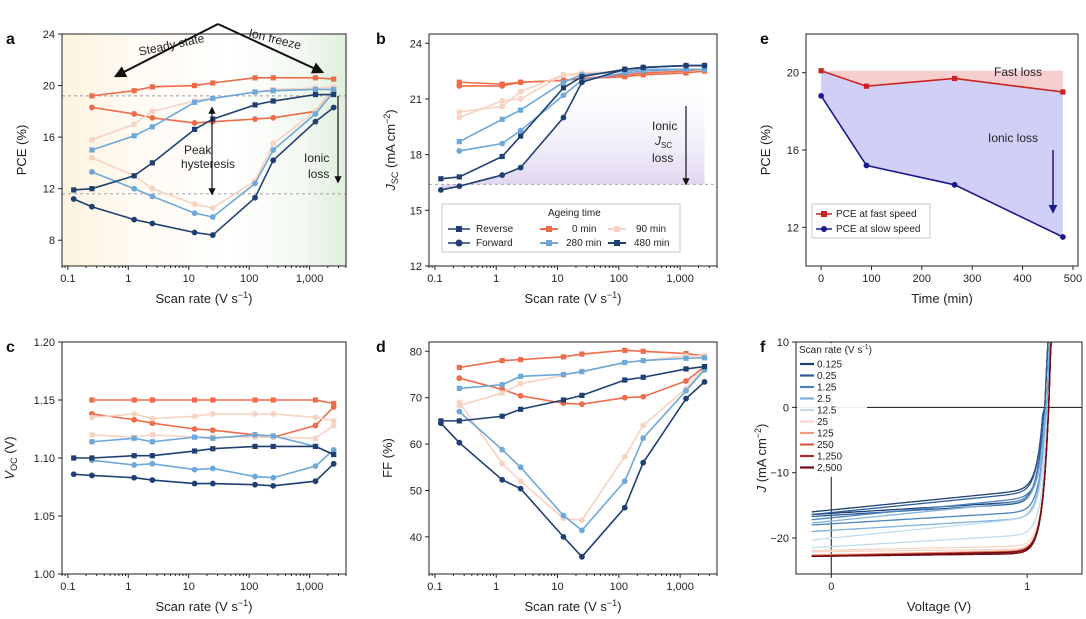 The image size is (1086, 619). Describe the element at coordinates (10, 457) in the screenshot. I see `panel-c-ylabel: VOC (V)` at that location.